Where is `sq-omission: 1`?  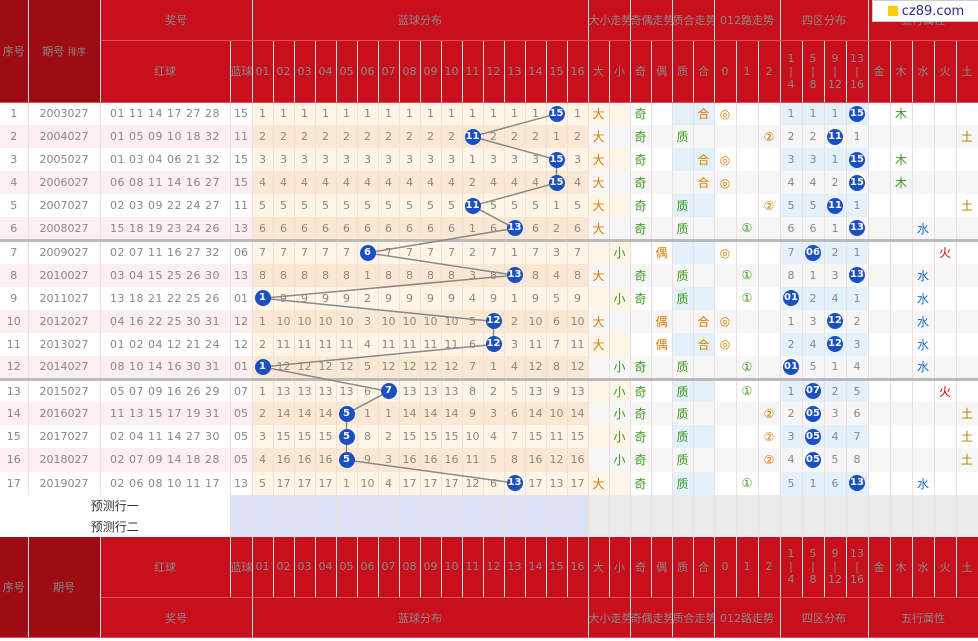
sq-omission: 1 is located at coordinates (835, 228).